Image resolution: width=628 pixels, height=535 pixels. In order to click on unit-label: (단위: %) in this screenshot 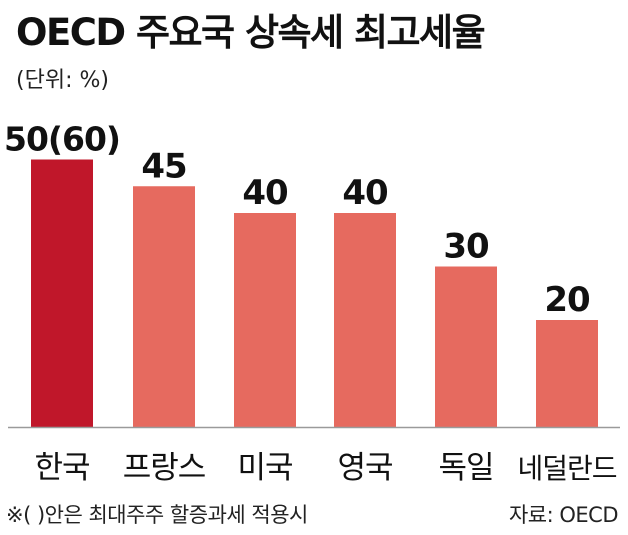, I will do `click(62, 80)`.